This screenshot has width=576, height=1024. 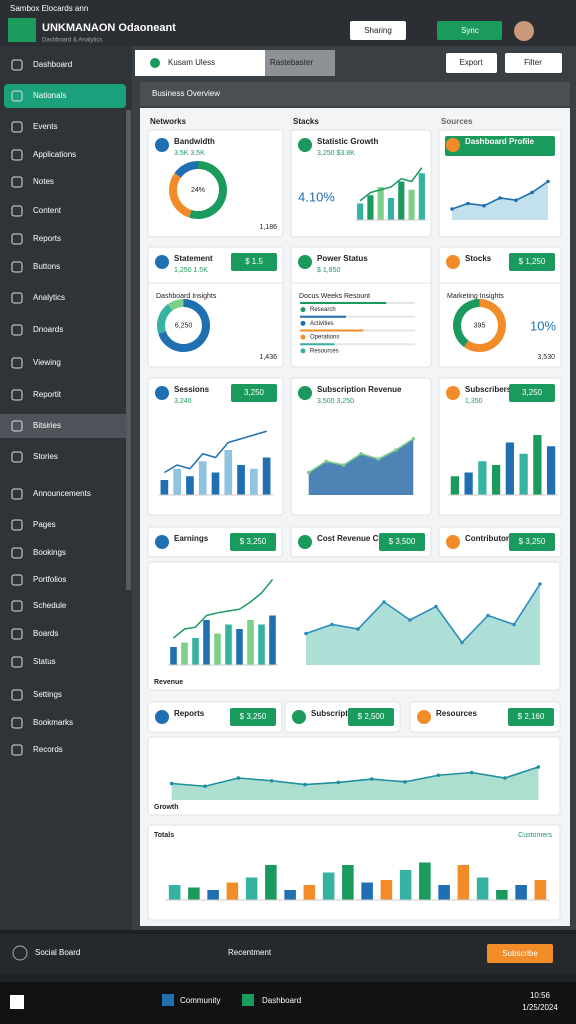 I want to click on card-value: $ 1,850, so click(x=328, y=270).